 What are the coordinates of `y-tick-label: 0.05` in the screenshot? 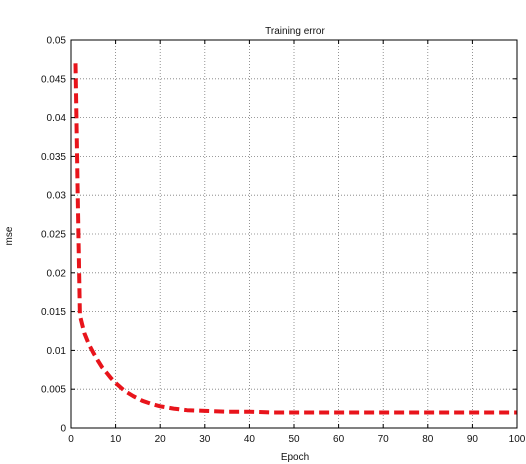 It's located at (57, 41).